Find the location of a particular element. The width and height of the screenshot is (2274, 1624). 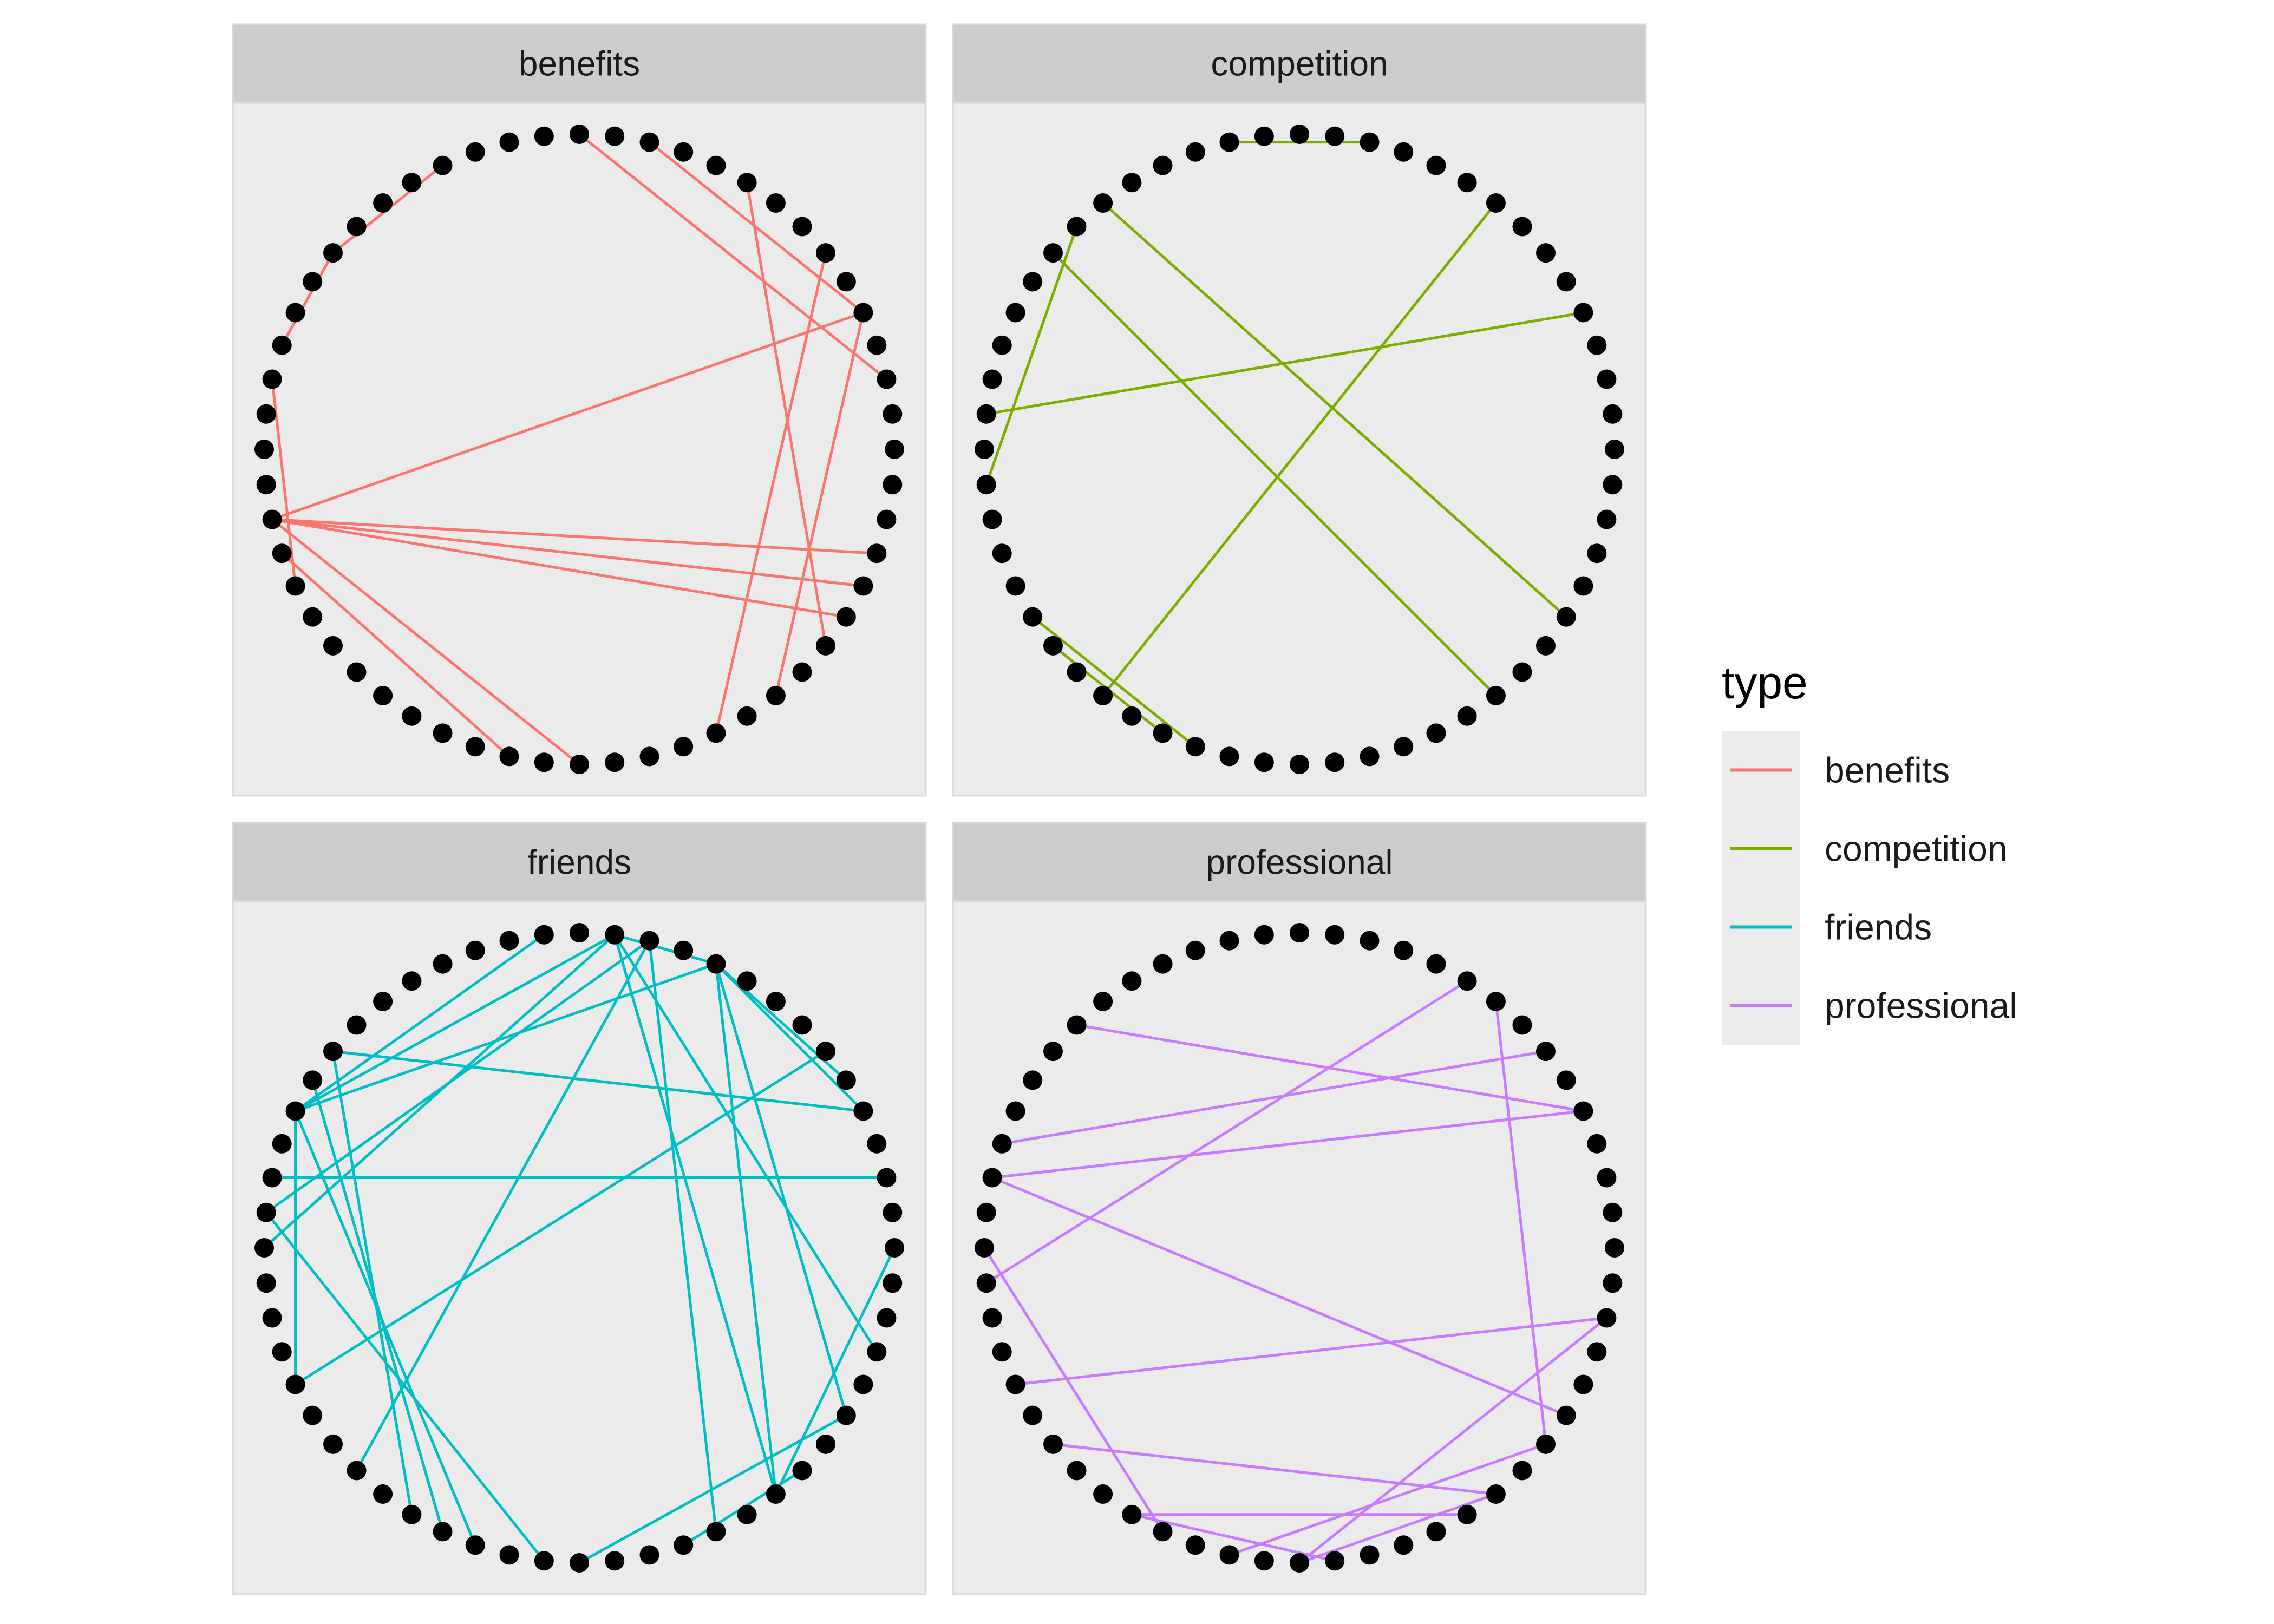

facet-strip-label: benefits is located at coordinates (580, 64).